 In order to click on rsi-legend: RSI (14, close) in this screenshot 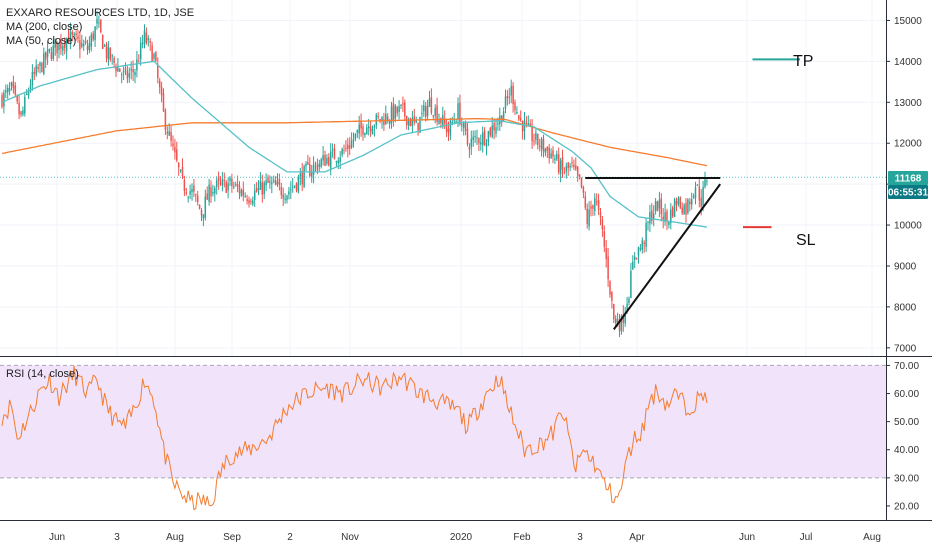, I will do `click(42, 374)`.